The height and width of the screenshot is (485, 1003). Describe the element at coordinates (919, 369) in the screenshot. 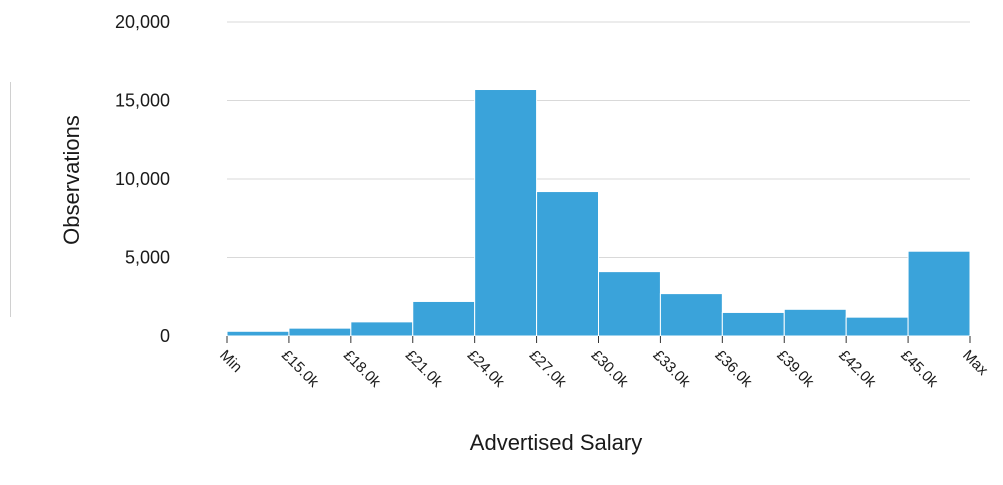

I see `x-tick-label: £45.0k` at that location.